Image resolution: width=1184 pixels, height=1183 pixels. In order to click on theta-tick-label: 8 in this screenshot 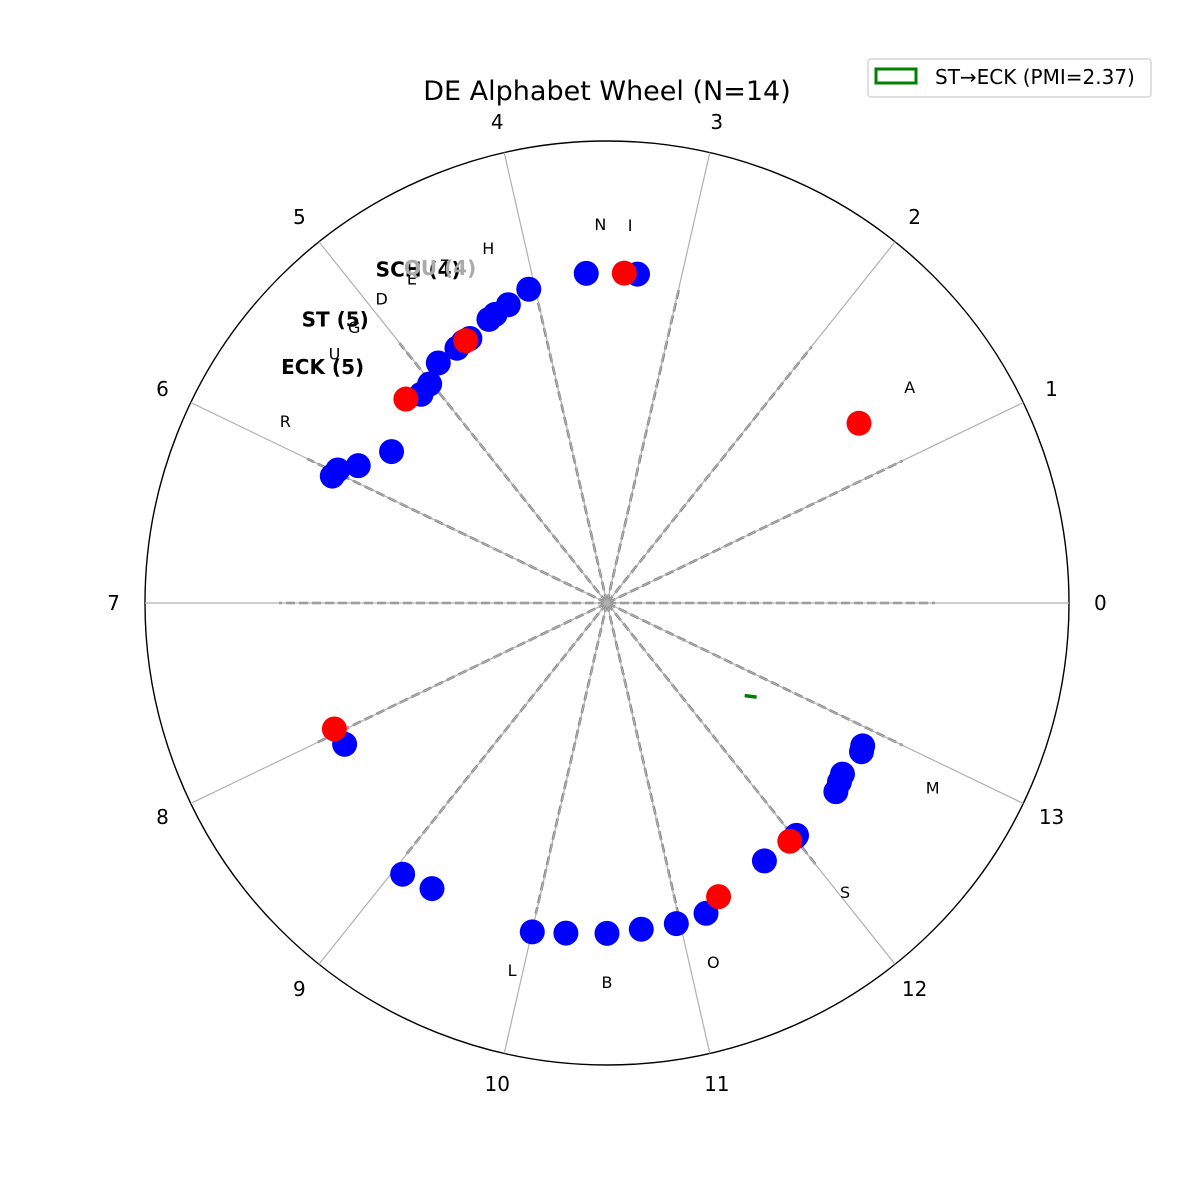, I will do `click(162, 817)`.